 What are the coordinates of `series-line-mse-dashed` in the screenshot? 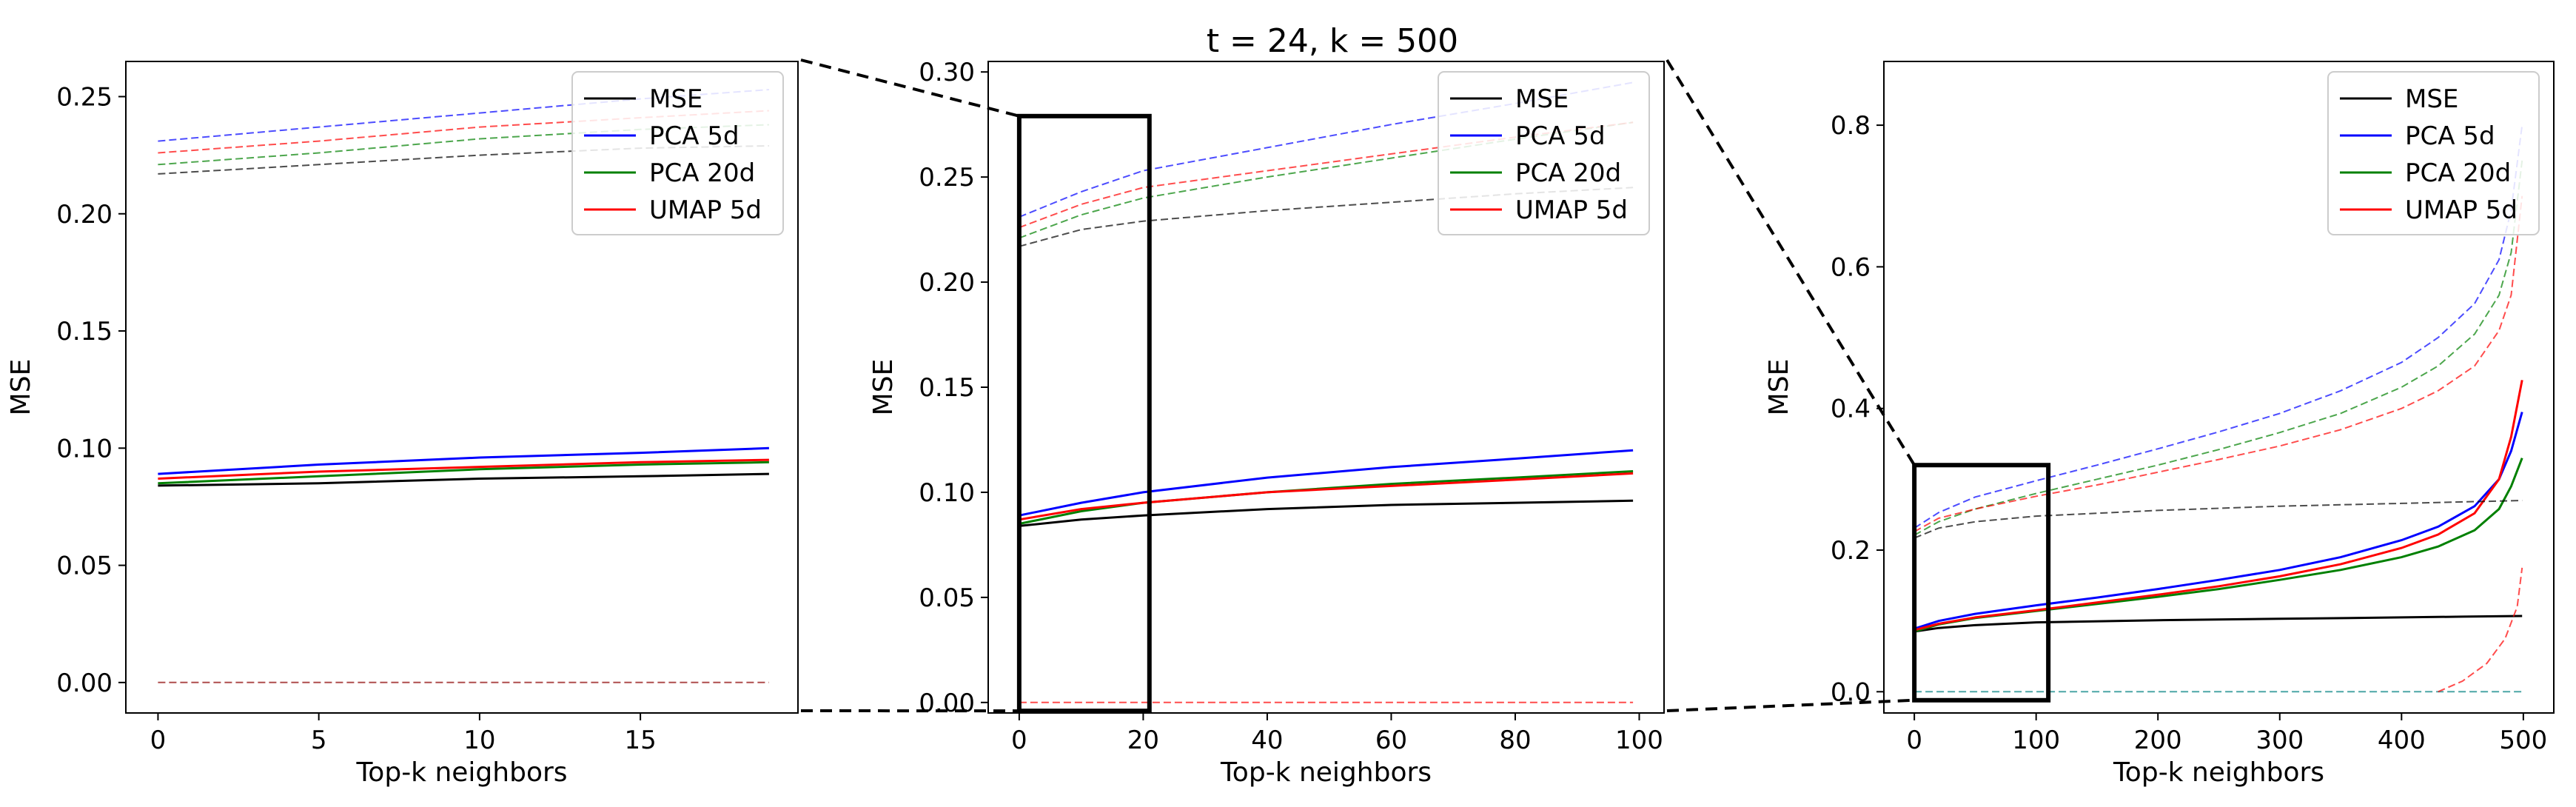 It's located at (2218, 519).